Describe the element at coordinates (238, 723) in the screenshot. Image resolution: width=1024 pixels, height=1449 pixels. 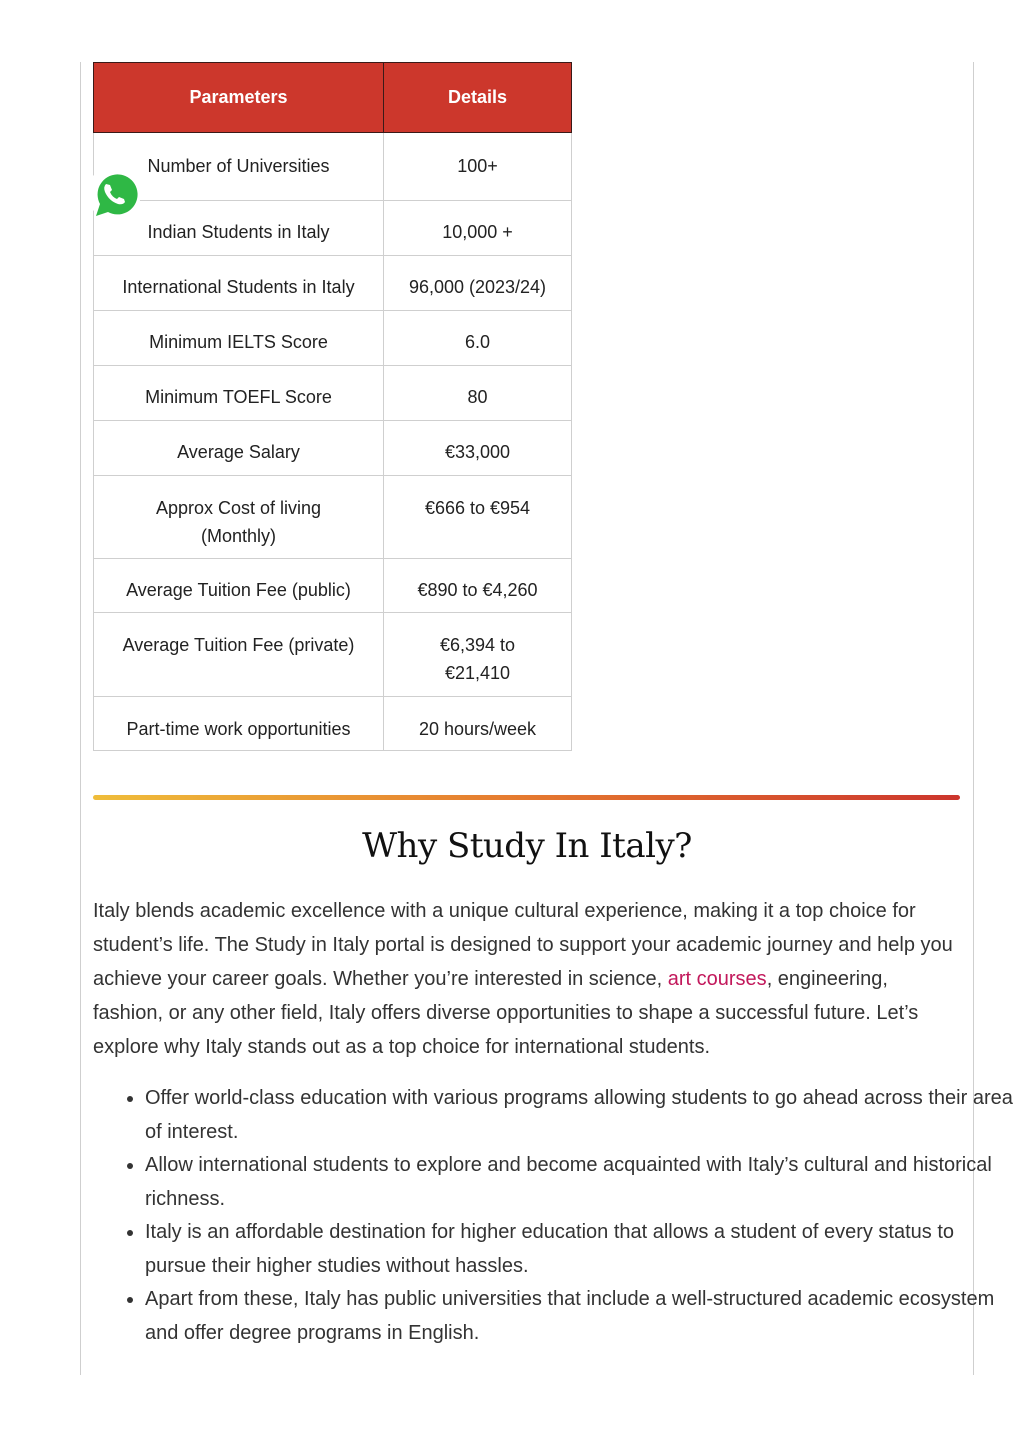
I see `parameter-cell: Part-time work opportunities` at that location.